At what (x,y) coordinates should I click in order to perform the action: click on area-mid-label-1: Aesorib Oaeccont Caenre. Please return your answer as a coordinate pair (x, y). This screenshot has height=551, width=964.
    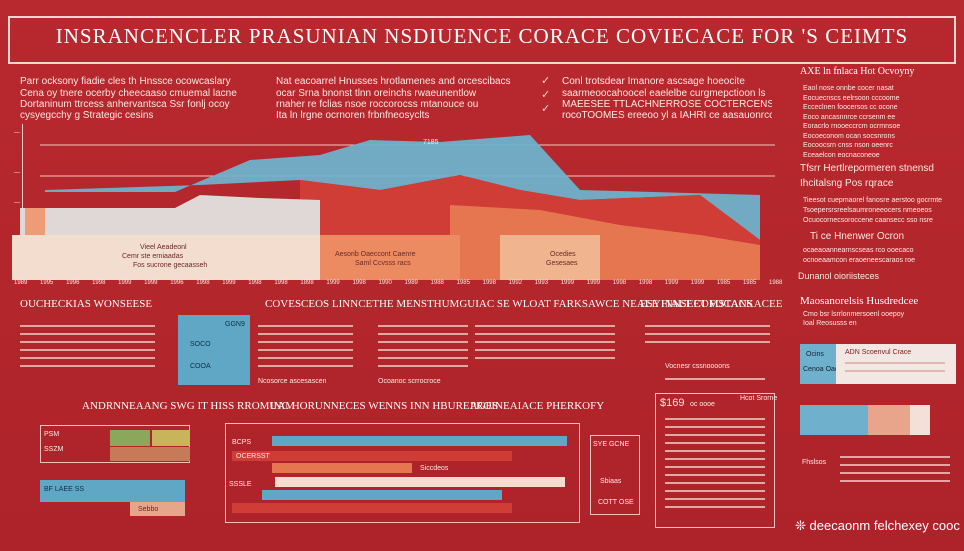
    Looking at the image, I should click on (375, 254).